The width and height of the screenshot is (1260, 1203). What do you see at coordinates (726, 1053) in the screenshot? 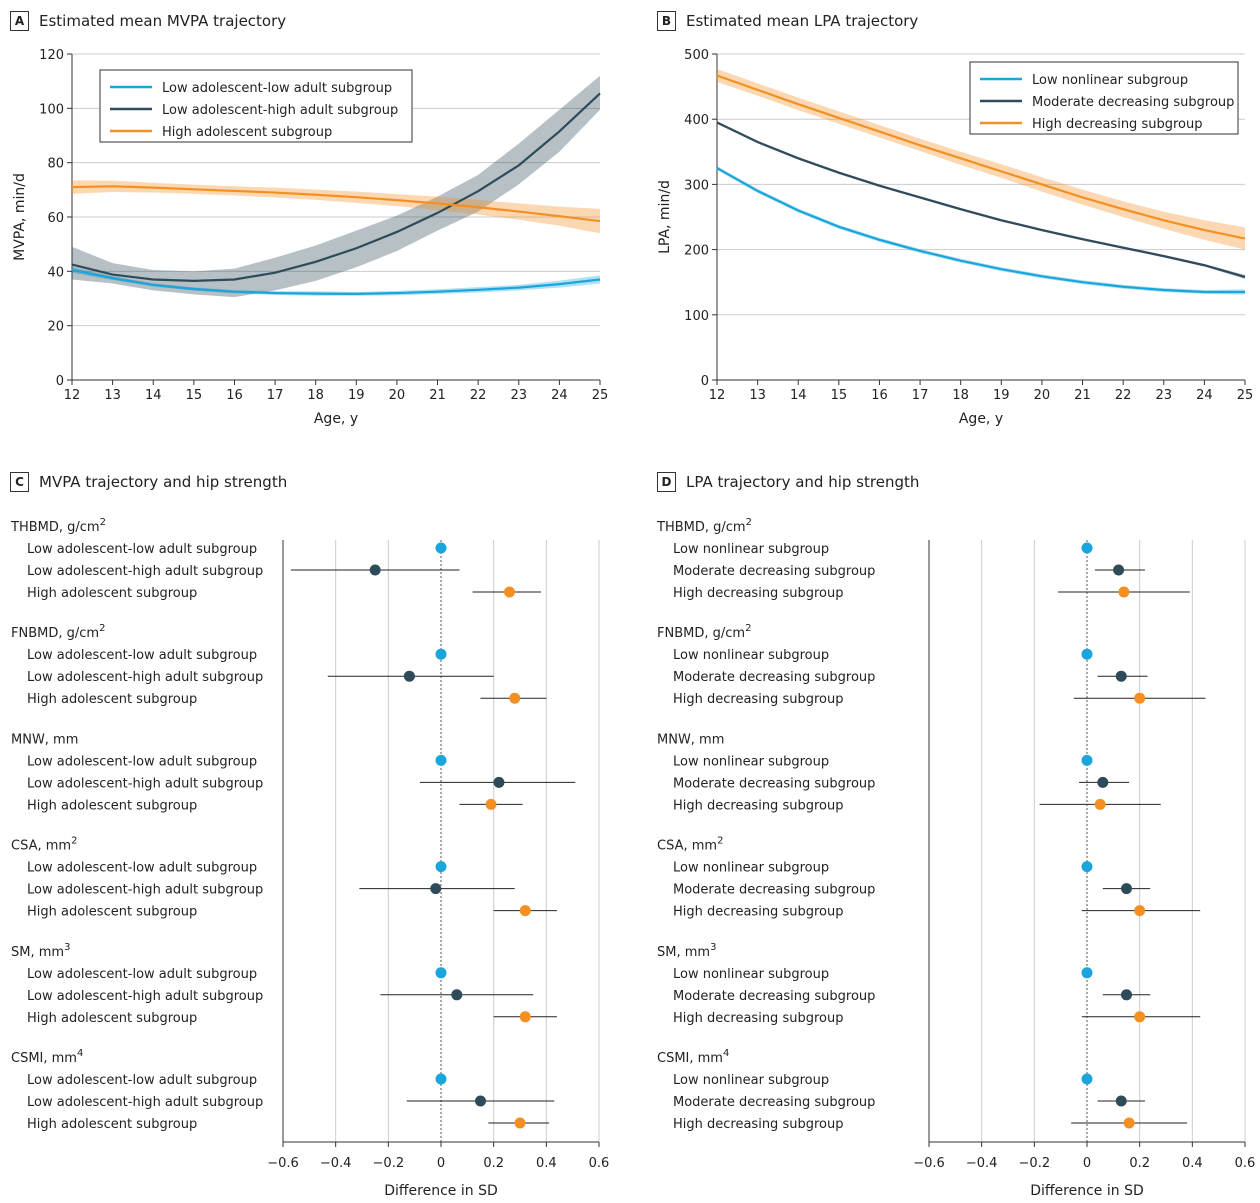
I see `chart-d-group-label-sup: 4` at bounding box center [726, 1053].